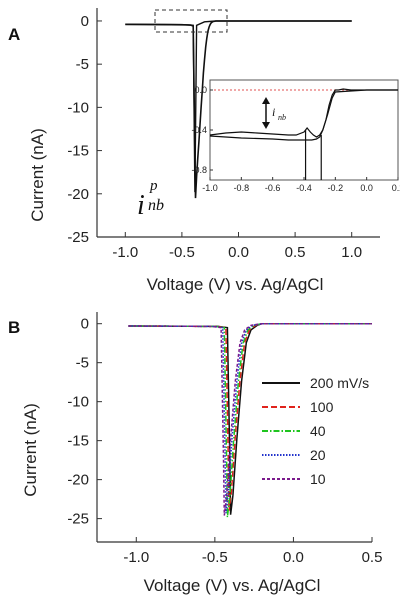  I want to click on panel-b-ytick-label: -20, so click(78, 480).